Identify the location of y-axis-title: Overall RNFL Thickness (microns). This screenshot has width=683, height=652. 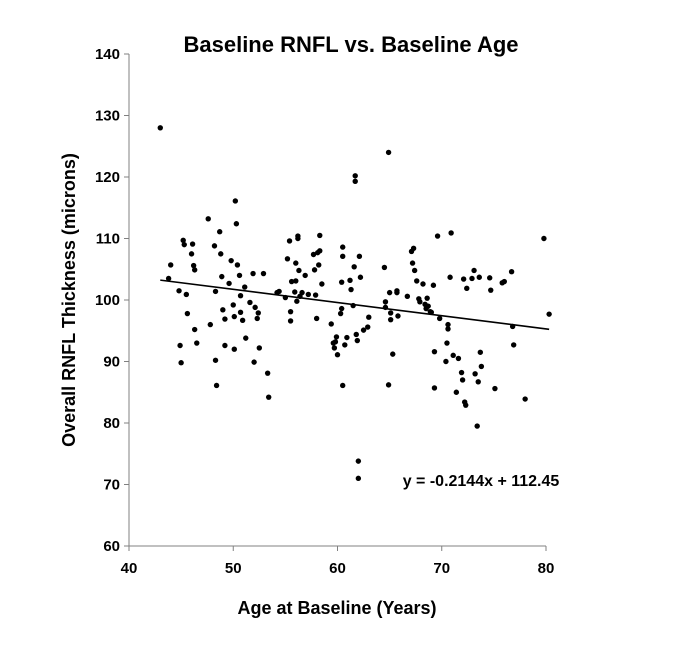
(69, 300).